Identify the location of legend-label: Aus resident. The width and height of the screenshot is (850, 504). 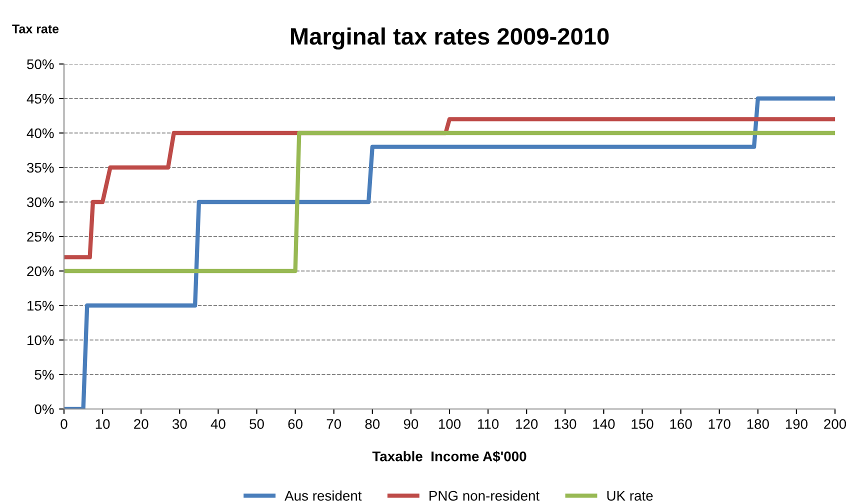
(323, 495).